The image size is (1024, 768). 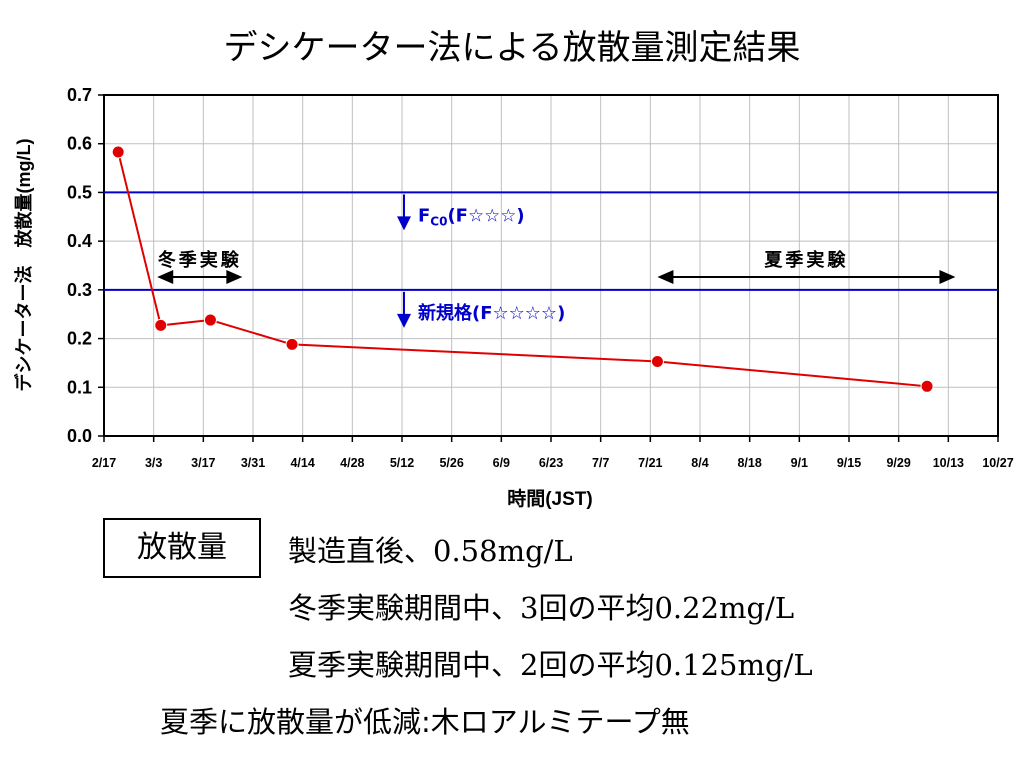 What do you see at coordinates (253, 463) in the screenshot?
I see `x-tick-label: 3/31` at bounding box center [253, 463].